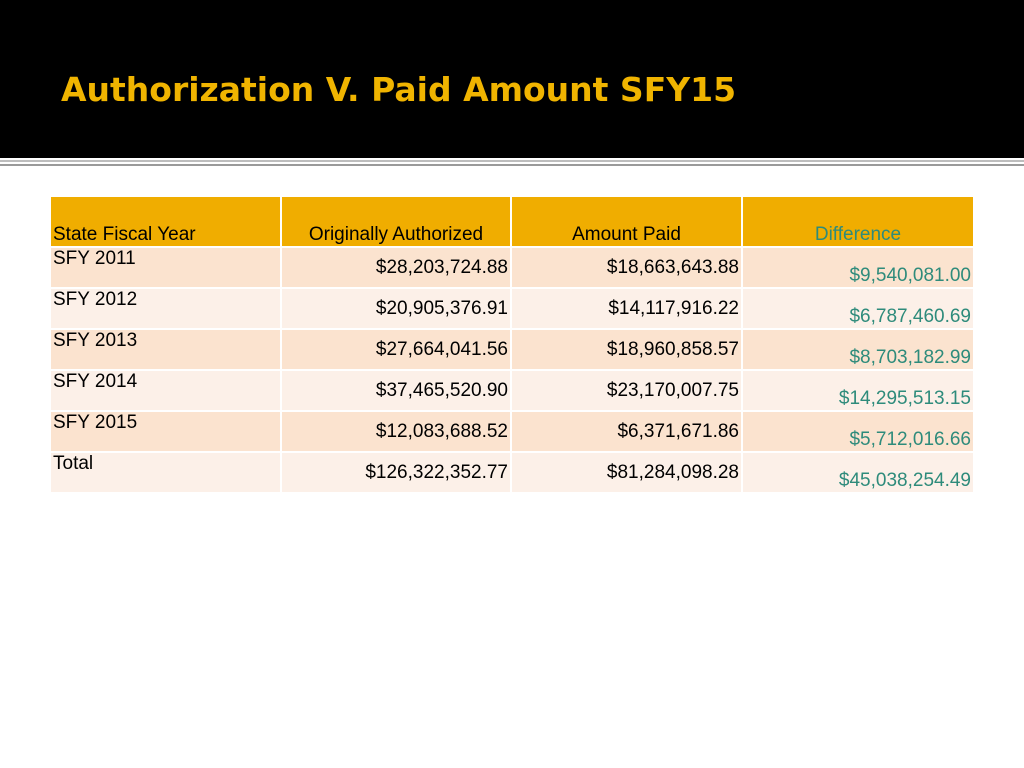  What do you see at coordinates (857, 473) in the screenshot?
I see `cell-difference: $45,038,254.49` at bounding box center [857, 473].